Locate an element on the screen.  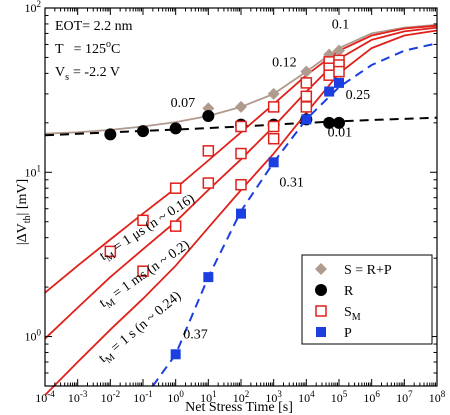
x-tick-label: 10⁻² is located at coordinates (111, 397).